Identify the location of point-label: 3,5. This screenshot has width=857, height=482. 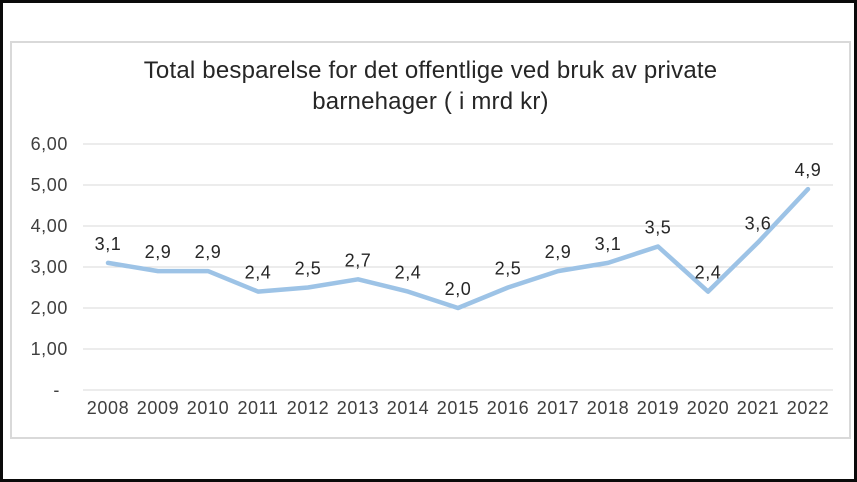
(658, 228).